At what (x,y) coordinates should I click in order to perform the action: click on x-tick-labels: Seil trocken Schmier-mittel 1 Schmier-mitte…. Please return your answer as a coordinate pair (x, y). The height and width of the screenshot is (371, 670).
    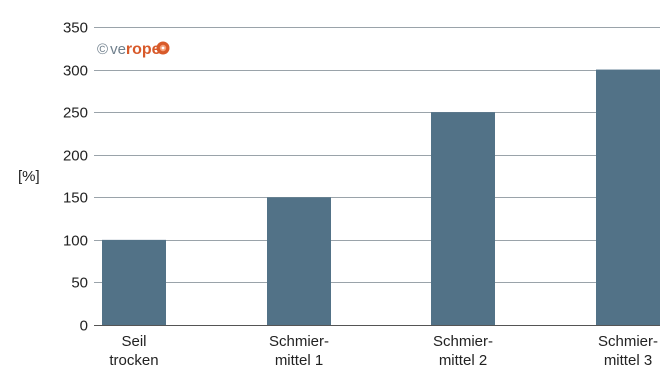
    Looking at the image, I should click on (383, 351).